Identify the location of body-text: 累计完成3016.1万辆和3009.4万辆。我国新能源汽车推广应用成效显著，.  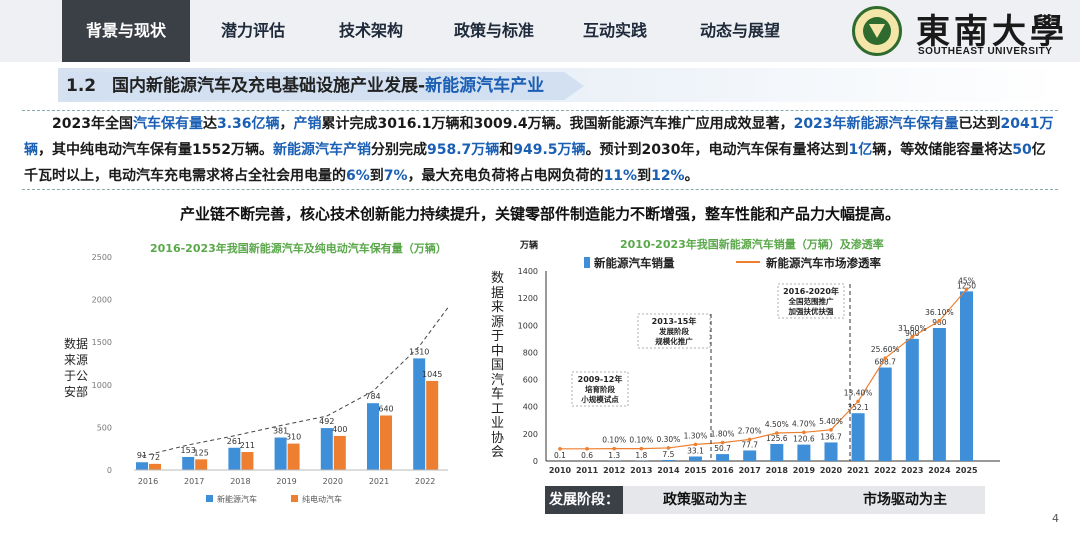
(557, 124).